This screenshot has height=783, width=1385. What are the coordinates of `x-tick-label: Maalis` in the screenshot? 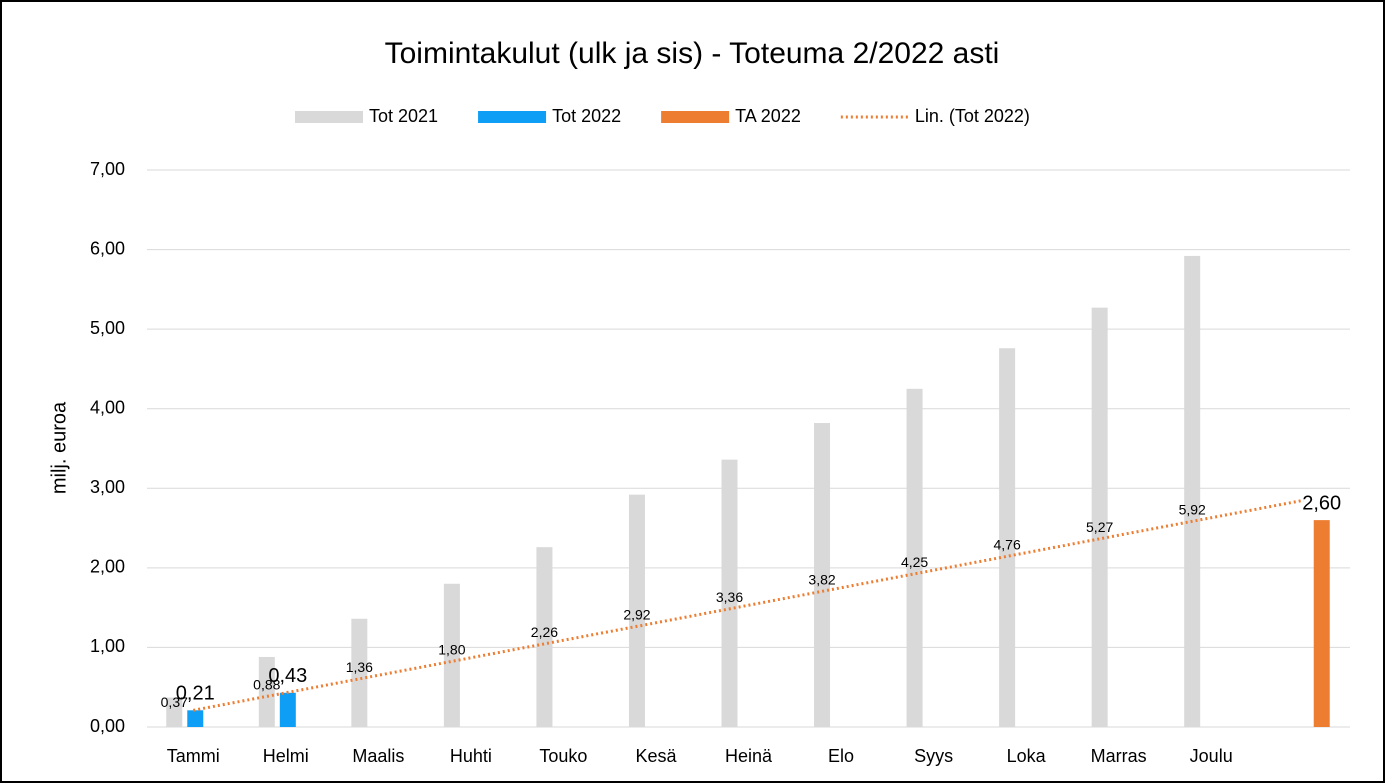 It's located at (378, 756).